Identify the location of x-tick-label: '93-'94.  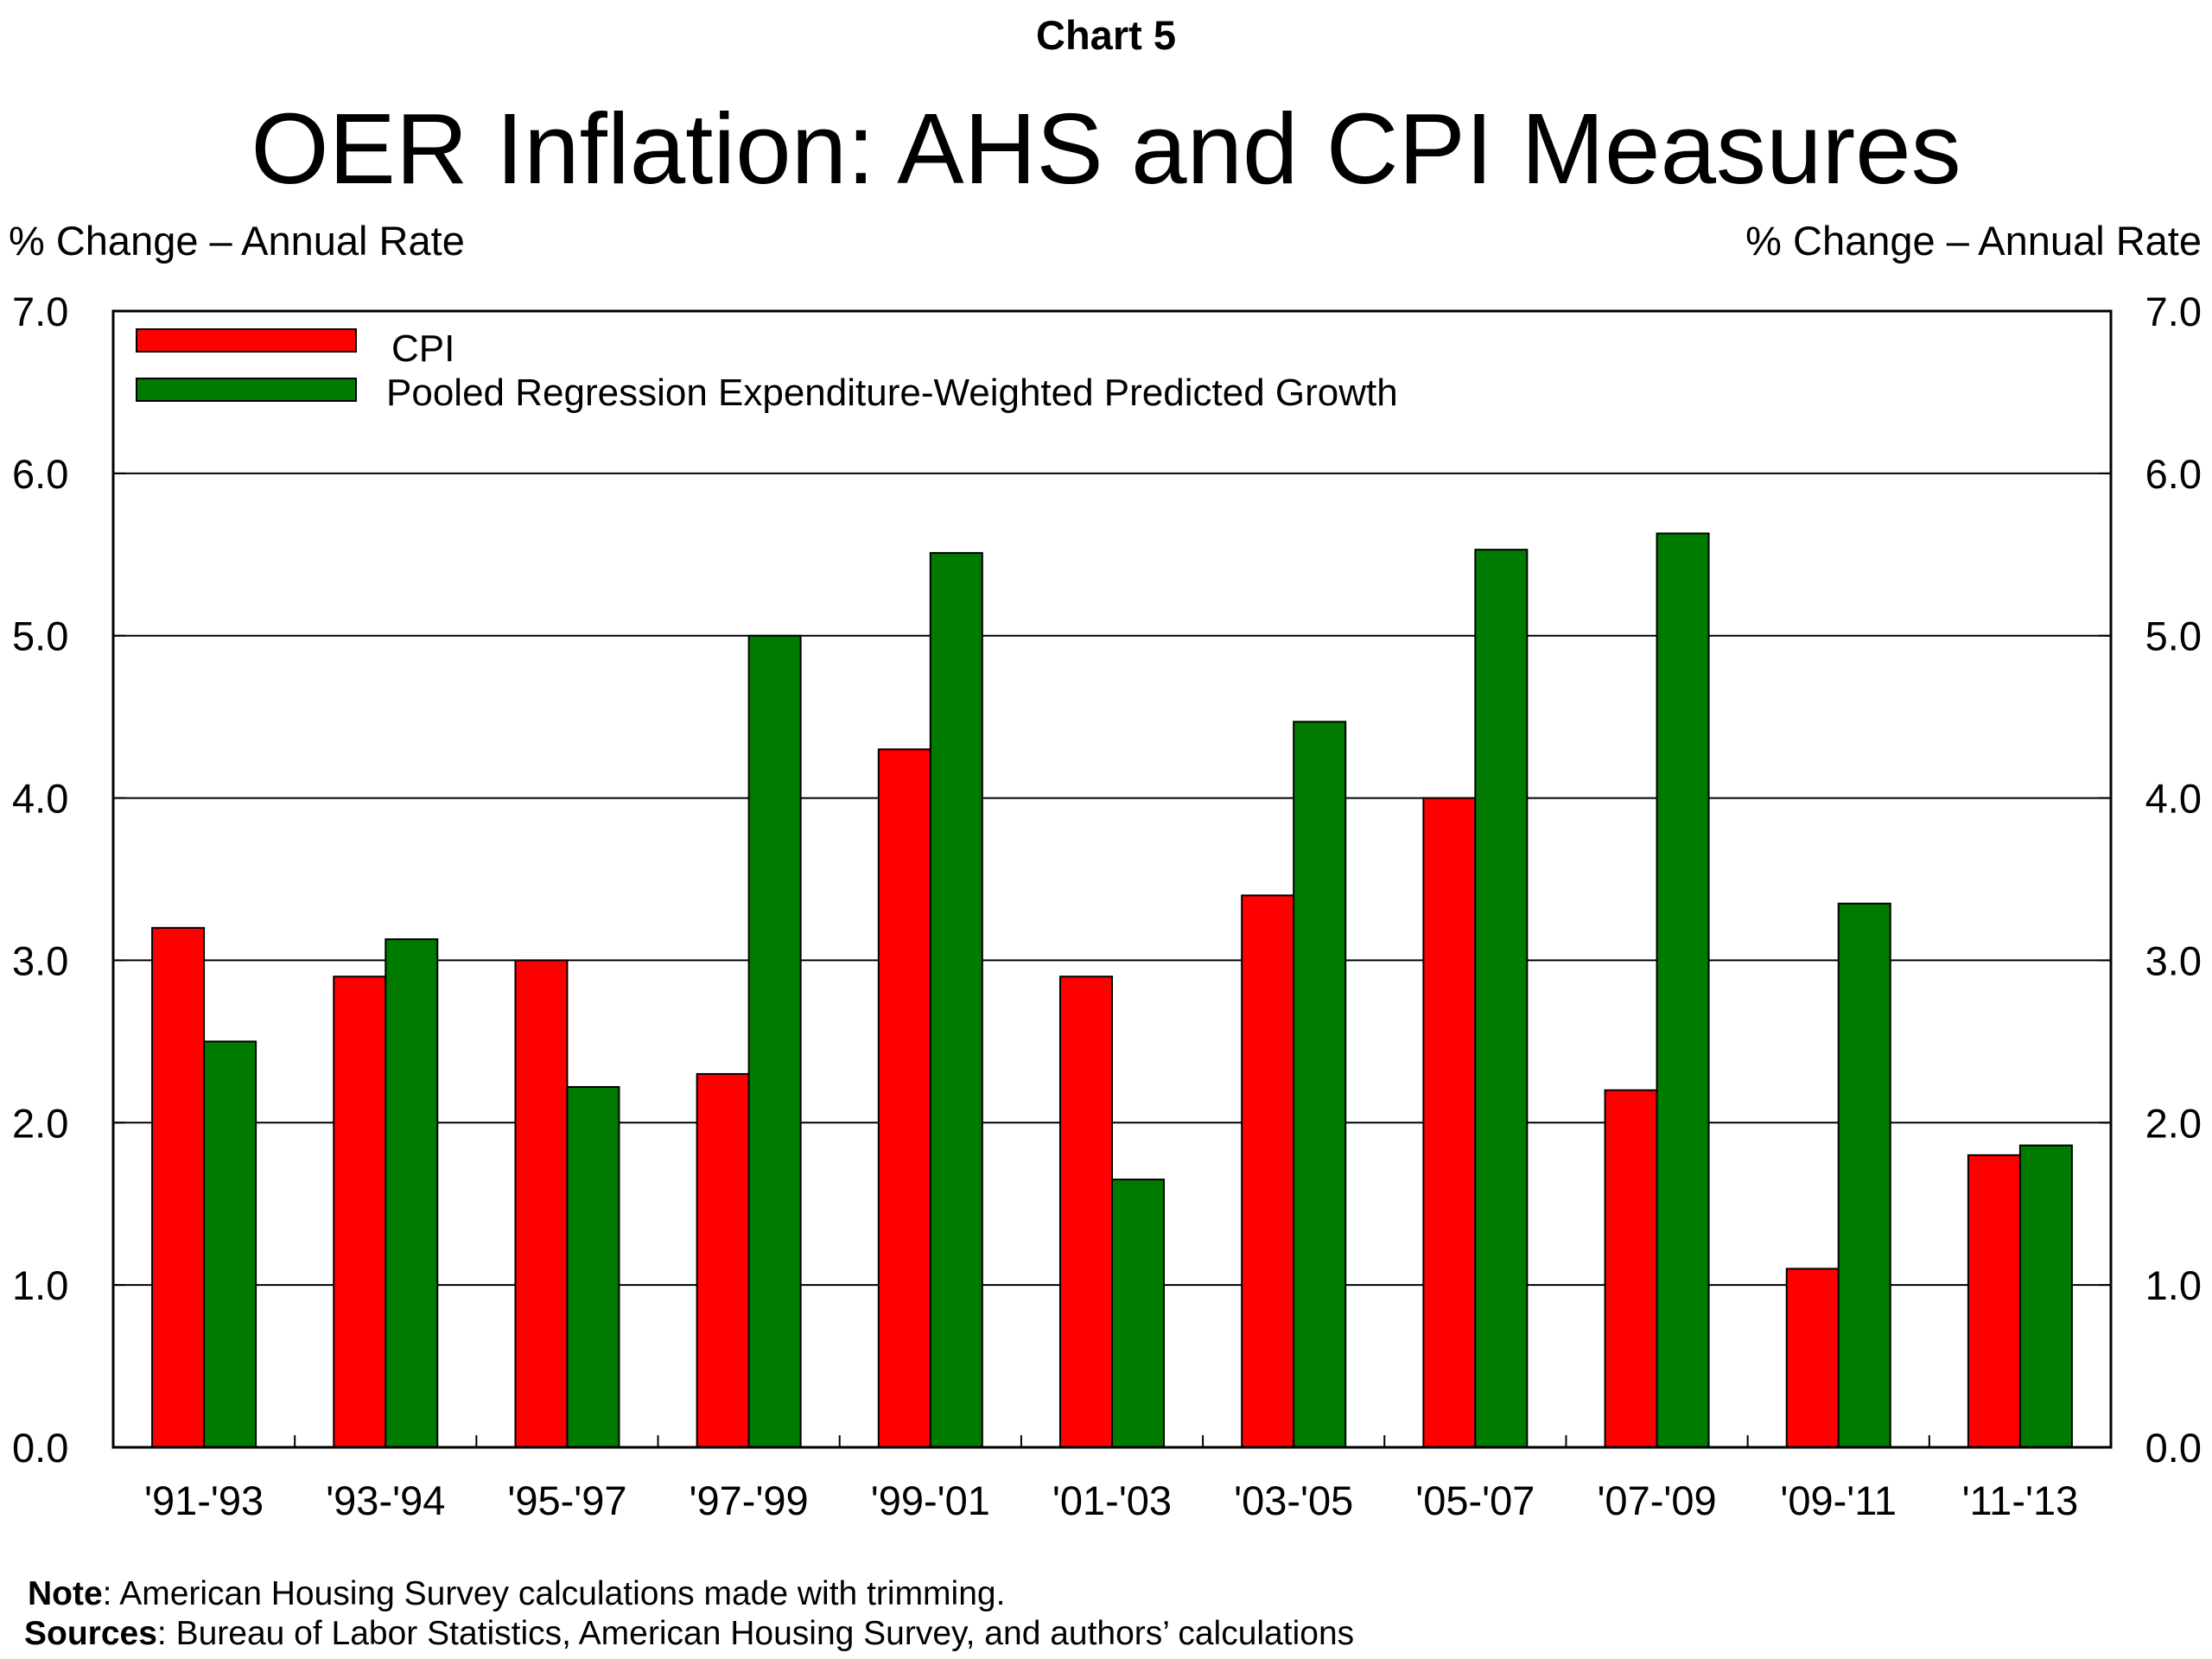
(385, 1500).